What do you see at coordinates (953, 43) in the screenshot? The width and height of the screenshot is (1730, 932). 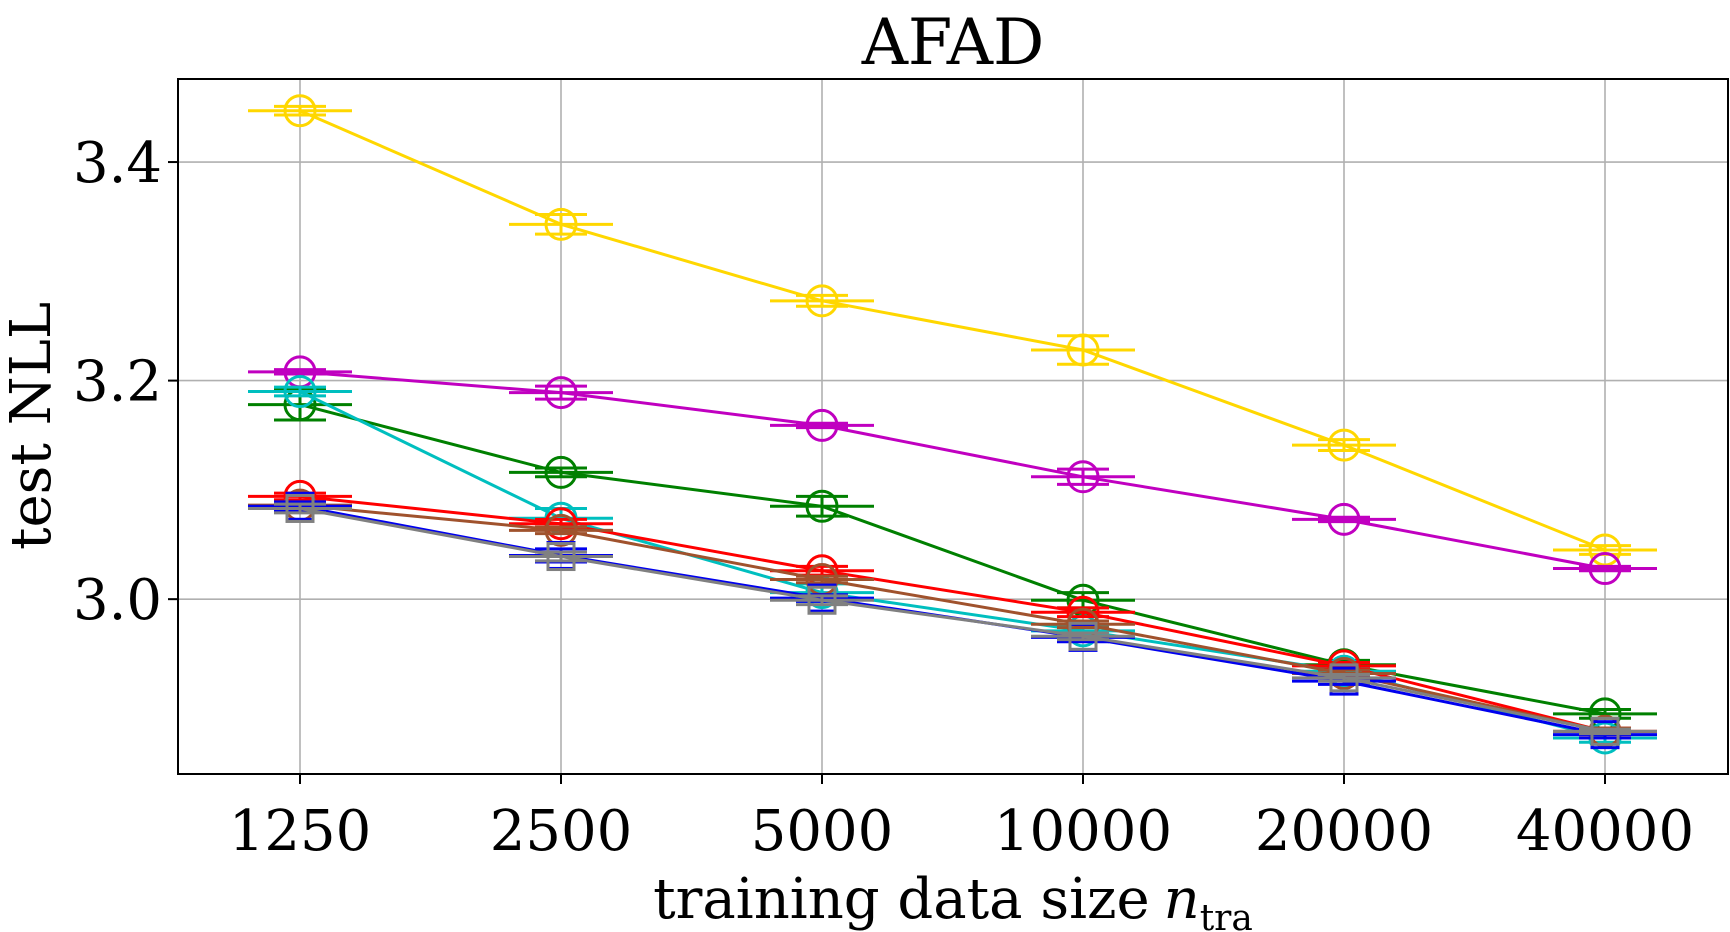 I see `chart-title: AFAD` at bounding box center [953, 43].